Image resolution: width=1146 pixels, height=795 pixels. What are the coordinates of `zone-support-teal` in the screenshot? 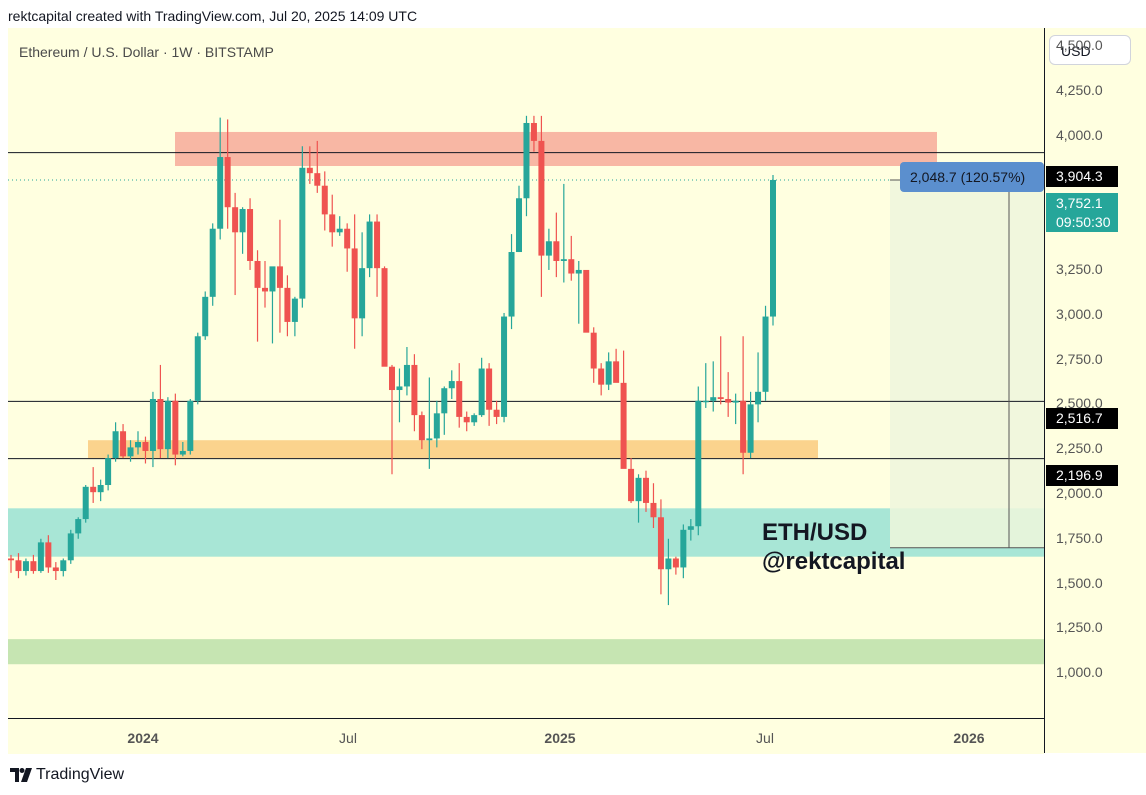 It's located at (526, 532).